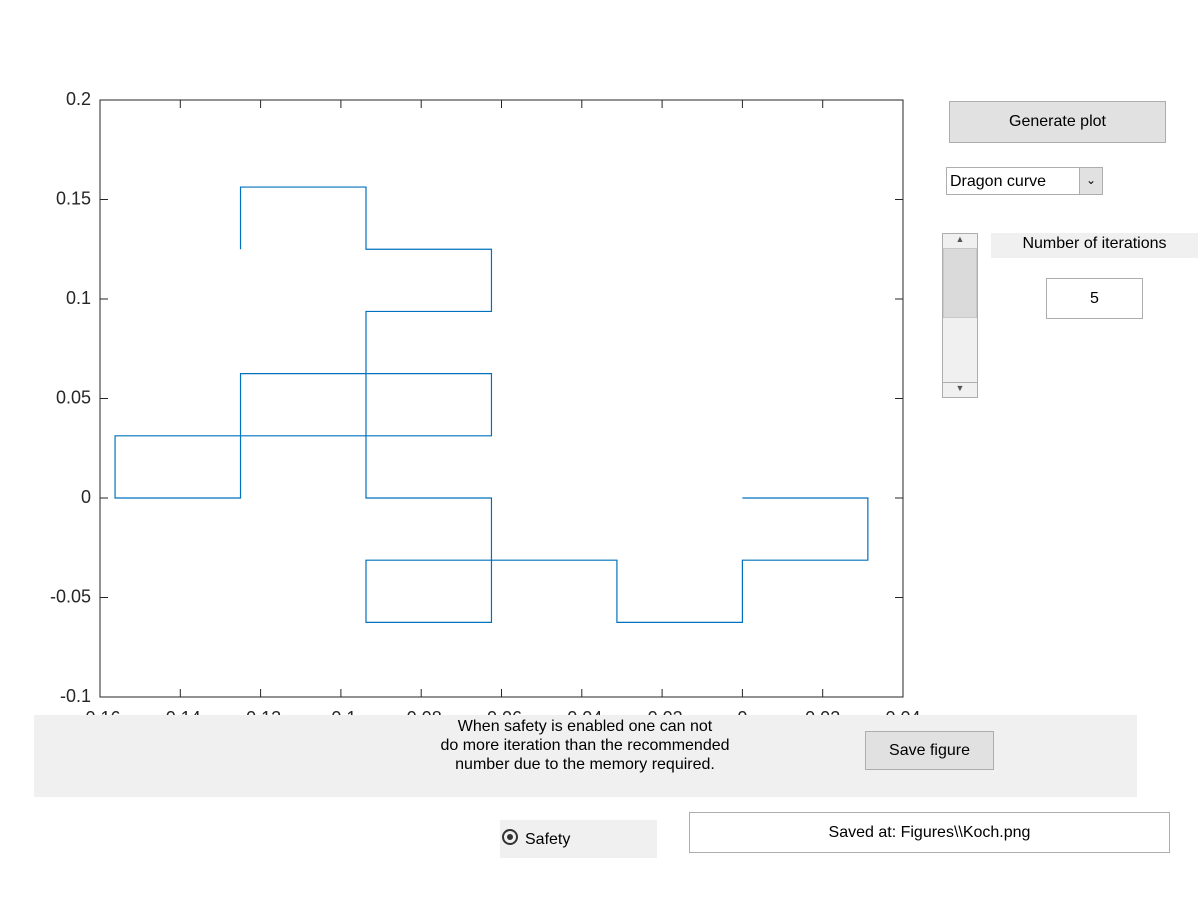 The width and height of the screenshot is (1200, 900). What do you see at coordinates (929, 750) in the screenshot?
I see `save-button: Save figure` at bounding box center [929, 750].